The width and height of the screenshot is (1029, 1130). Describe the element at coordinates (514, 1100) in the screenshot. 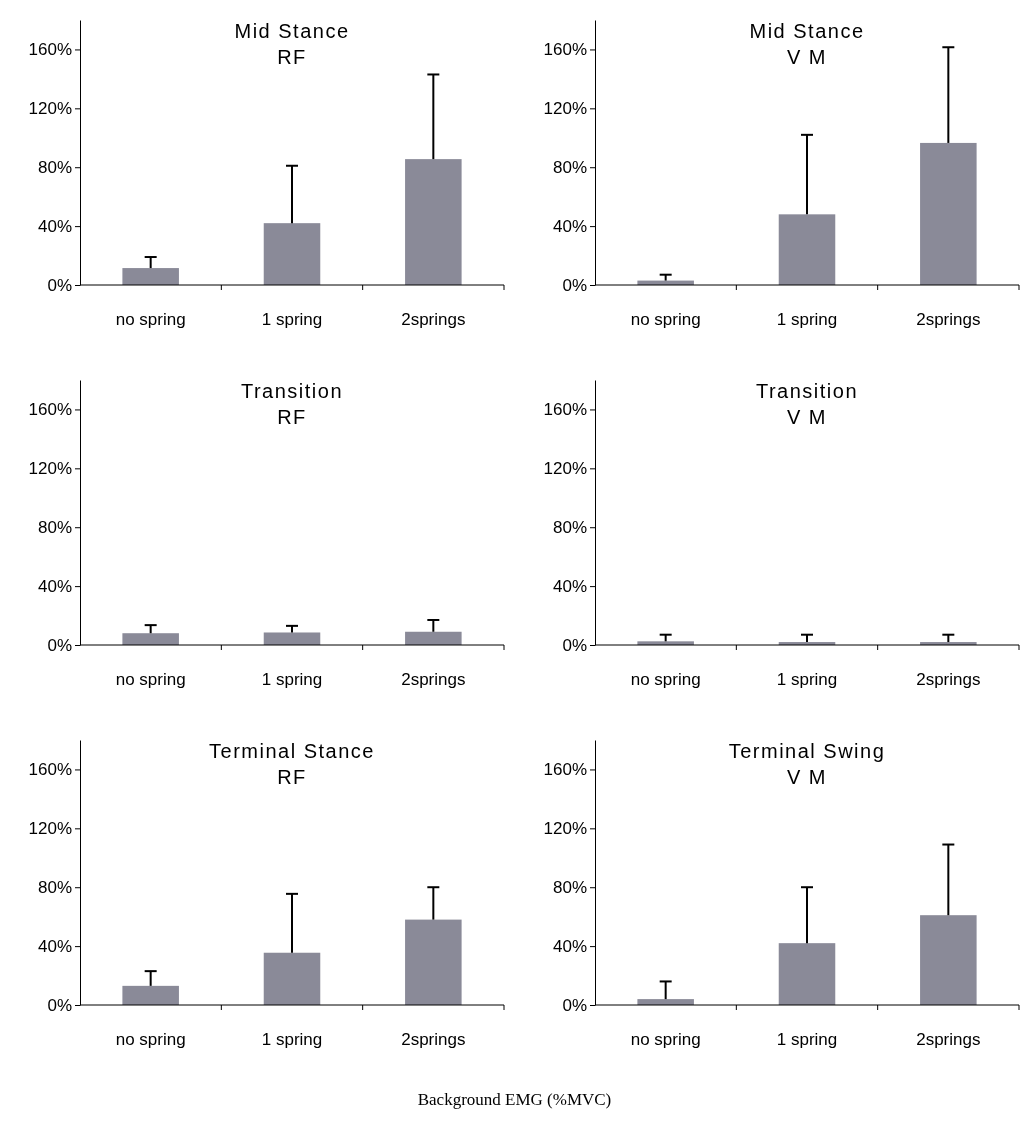

I see `text: Background EMG (%MVC)` at that location.